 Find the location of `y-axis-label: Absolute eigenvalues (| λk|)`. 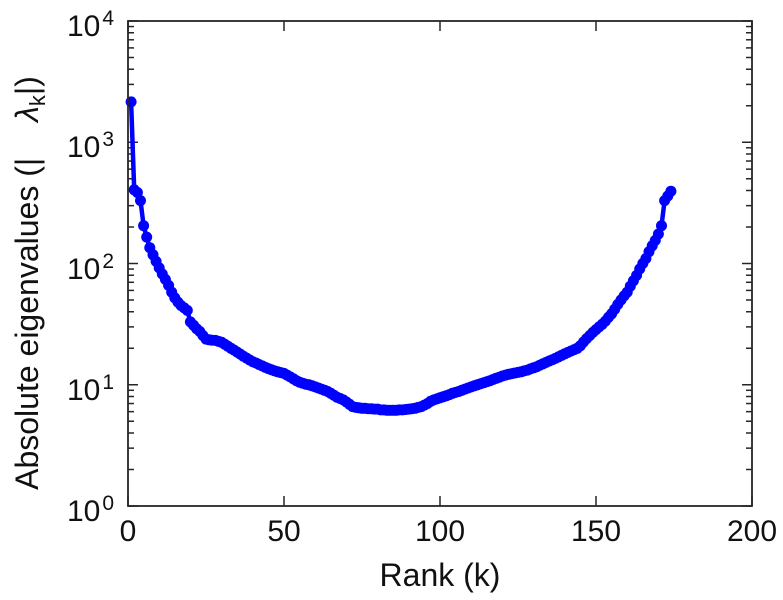

y-axis-label: Absolute eigenvalues (| λk|) is located at coordinates (30, 283).